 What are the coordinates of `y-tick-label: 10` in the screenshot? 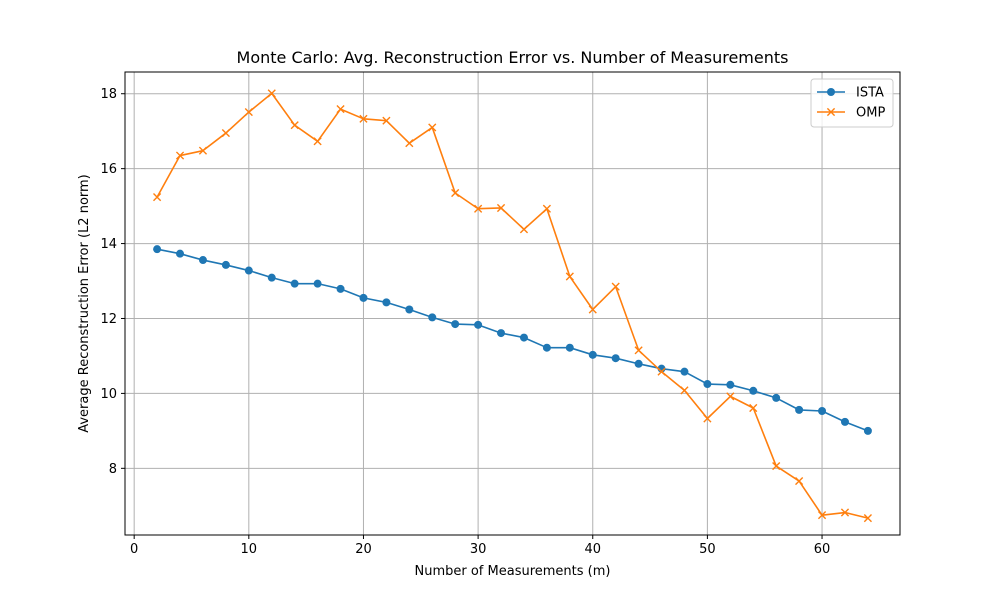 It's located at (108, 394).